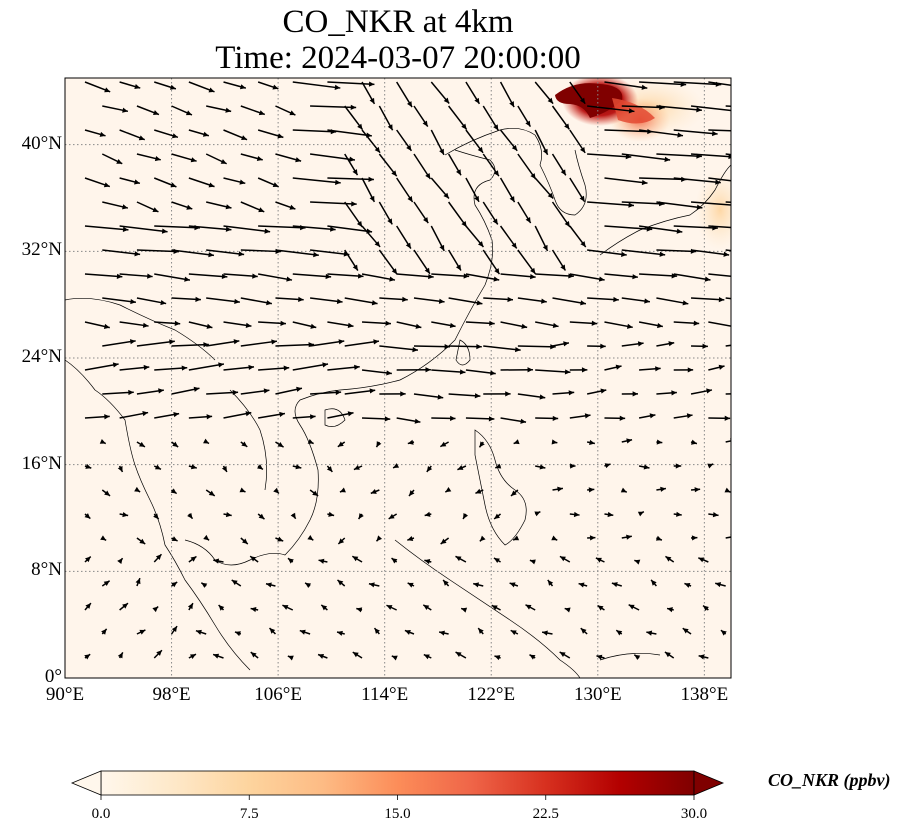  Describe the element at coordinates (545, 814) in the screenshot. I see `colorbar-tick-label: 22.5` at that location.